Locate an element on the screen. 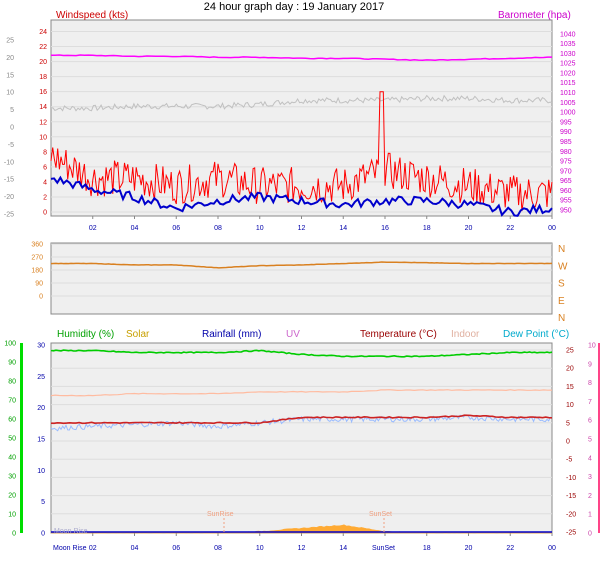 The image size is (608, 561). solar-legend: Solar is located at coordinates (138, 334).